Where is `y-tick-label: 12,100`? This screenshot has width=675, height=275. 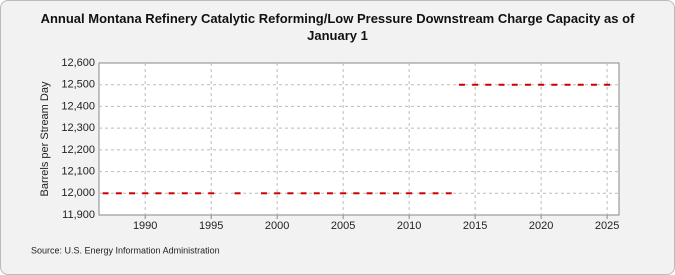
y-tick-label: 12,100 is located at coordinates (78, 171).